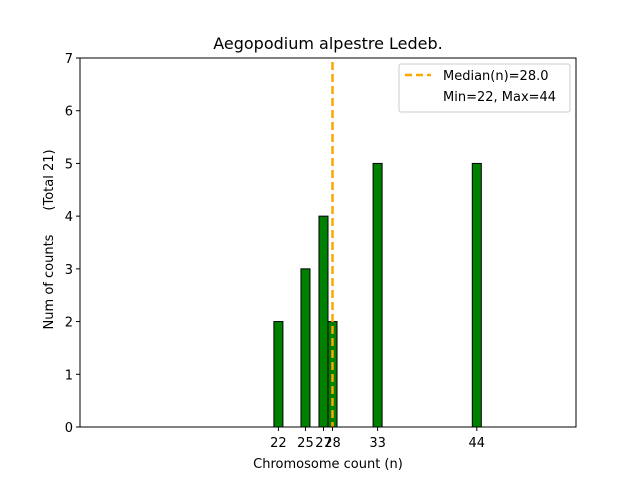  I want to click on y-axis-total-note: (Total 21), so click(49, 179).